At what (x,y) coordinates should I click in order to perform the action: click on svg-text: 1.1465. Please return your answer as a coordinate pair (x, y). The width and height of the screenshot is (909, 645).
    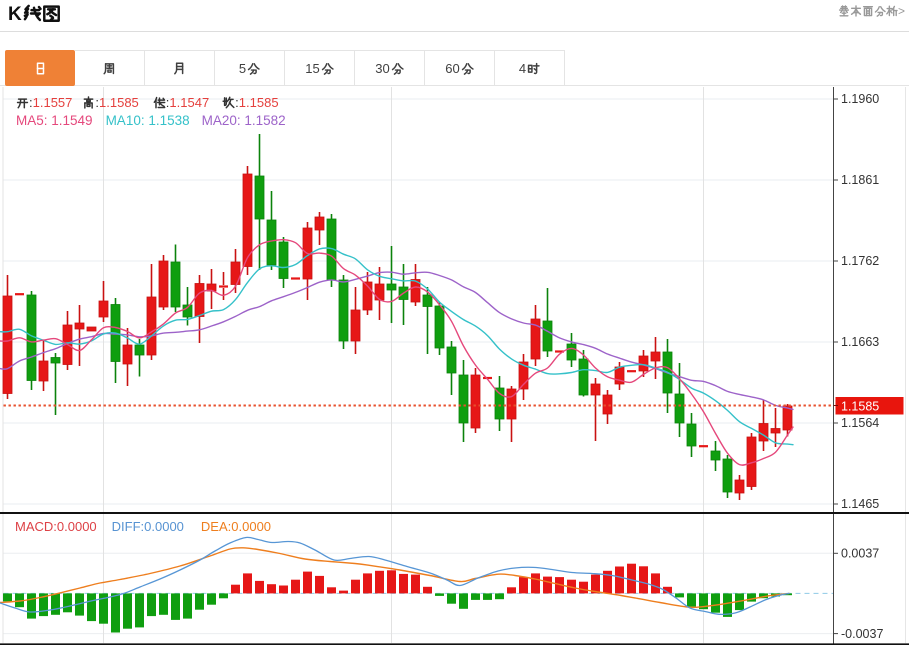
    Looking at the image, I should click on (860, 504).